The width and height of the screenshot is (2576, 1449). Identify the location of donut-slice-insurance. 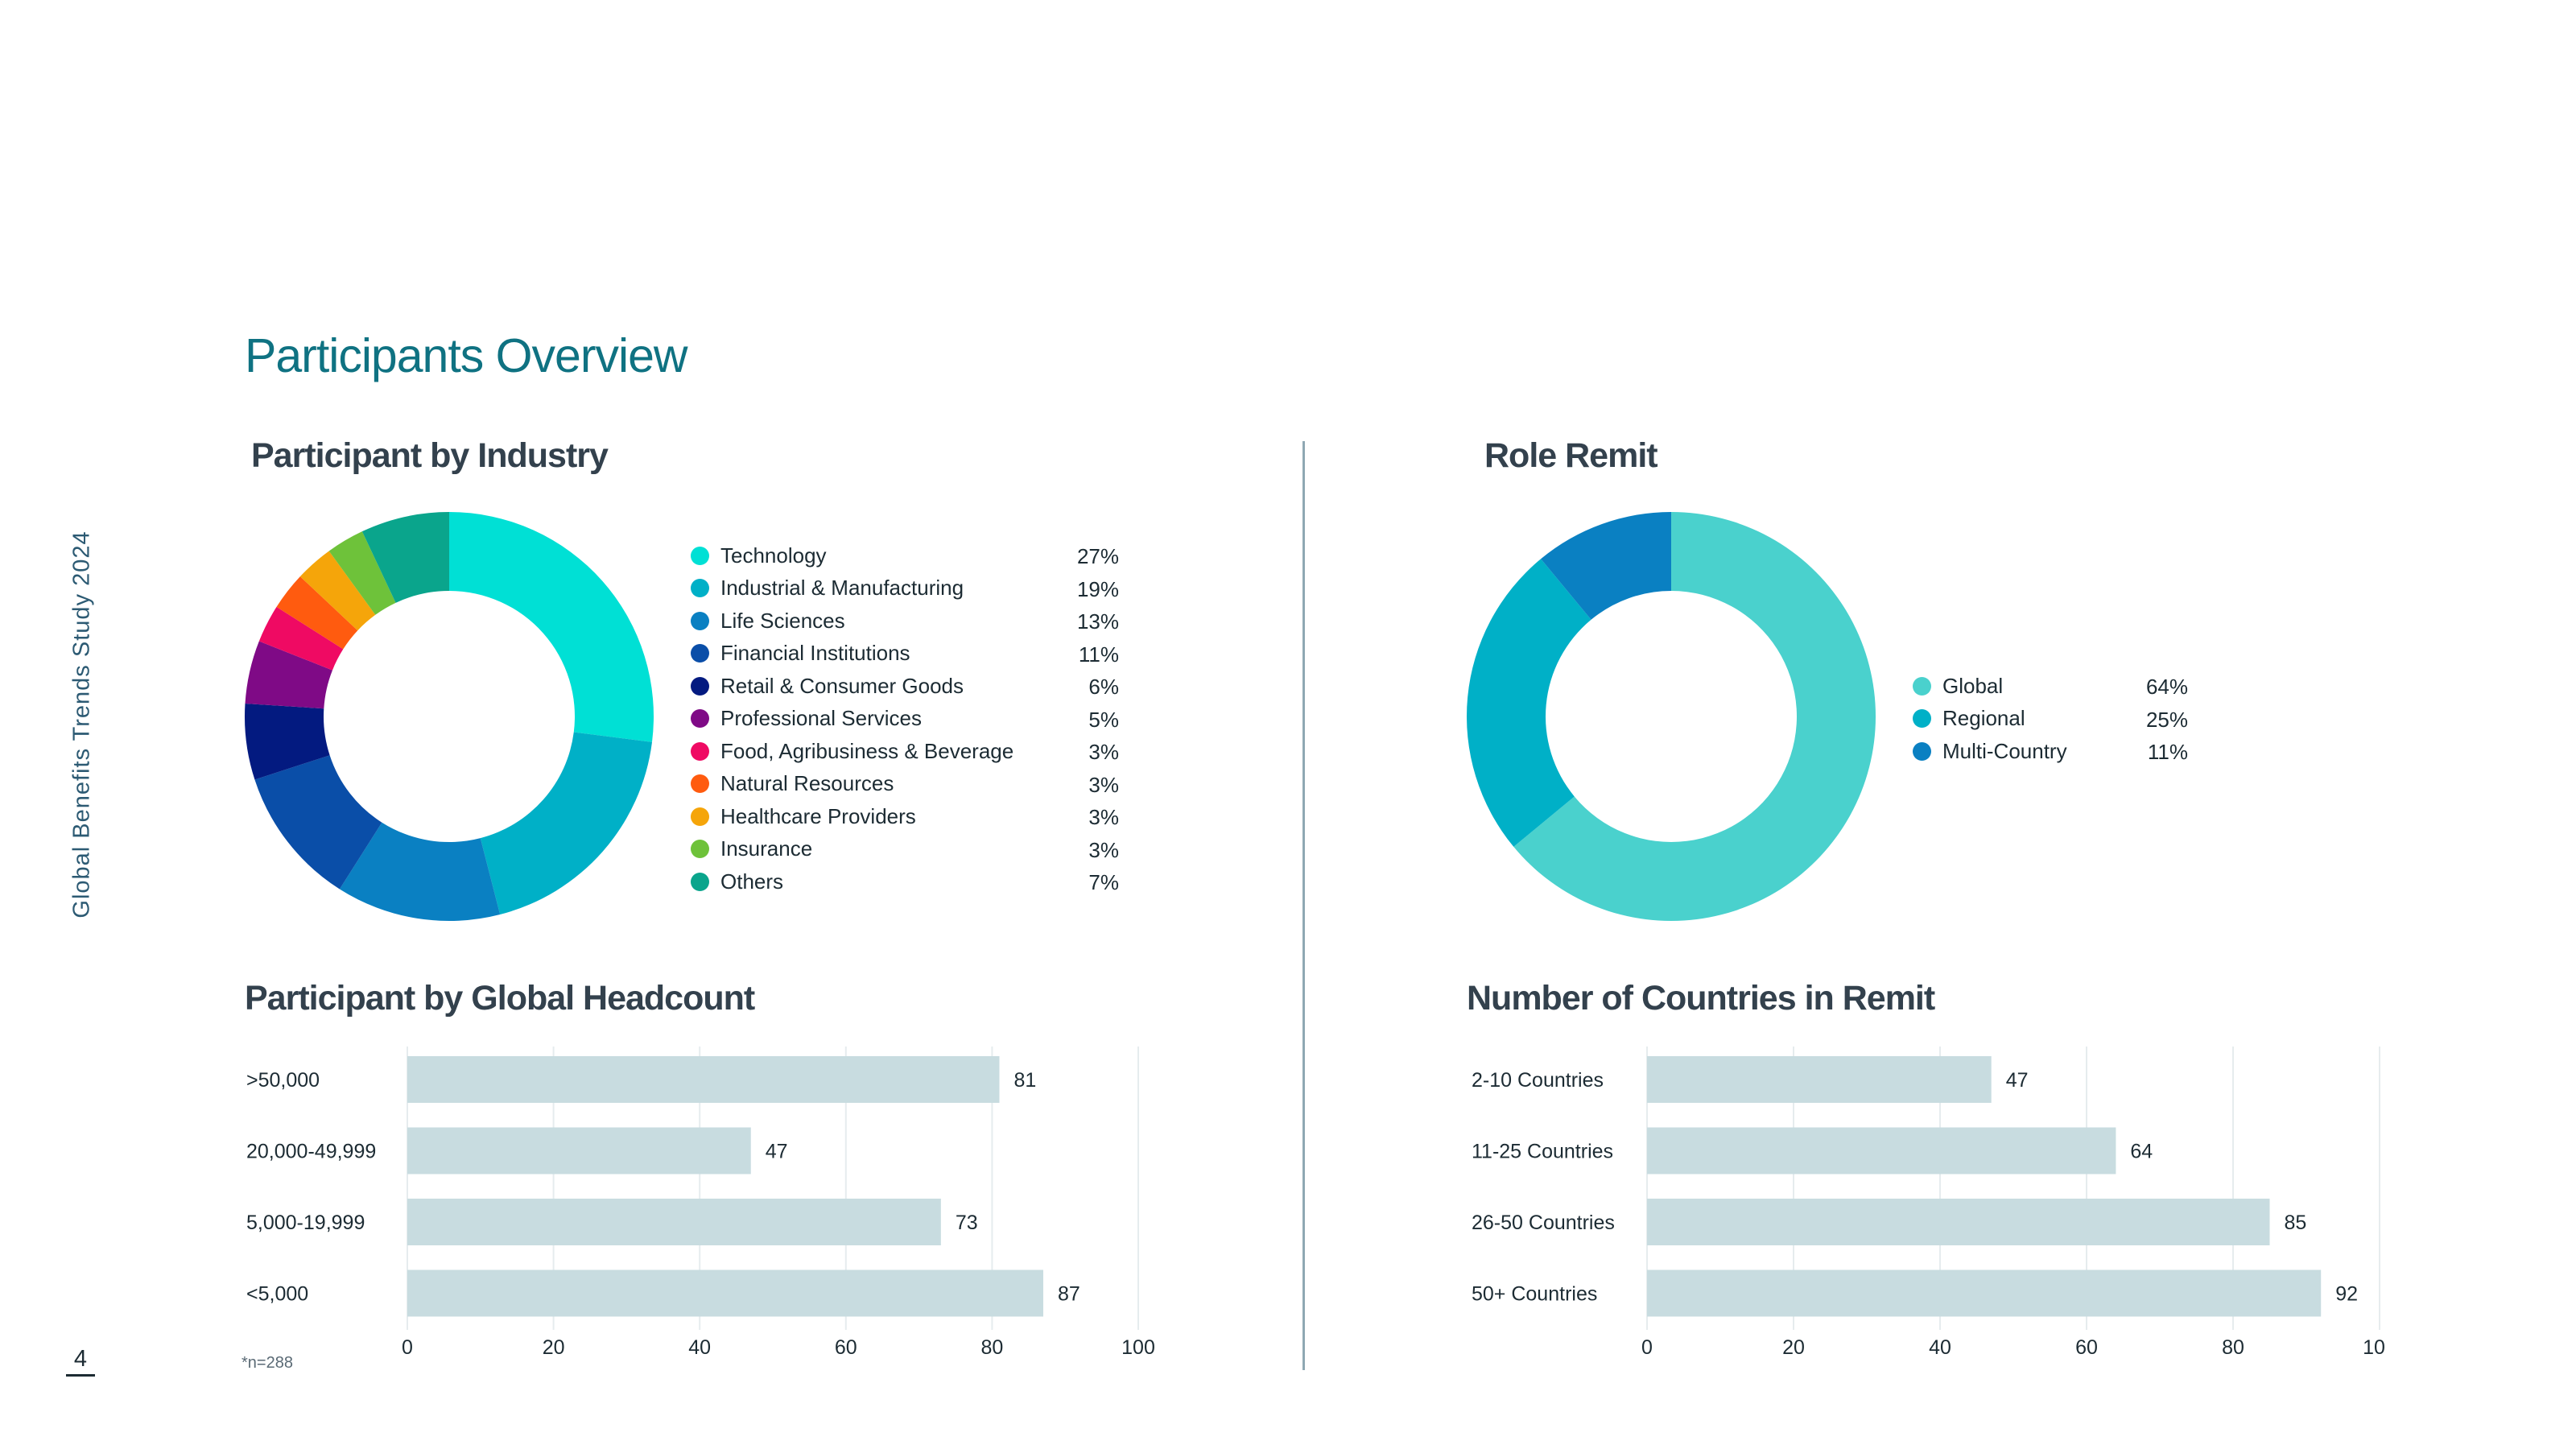
(362, 573).